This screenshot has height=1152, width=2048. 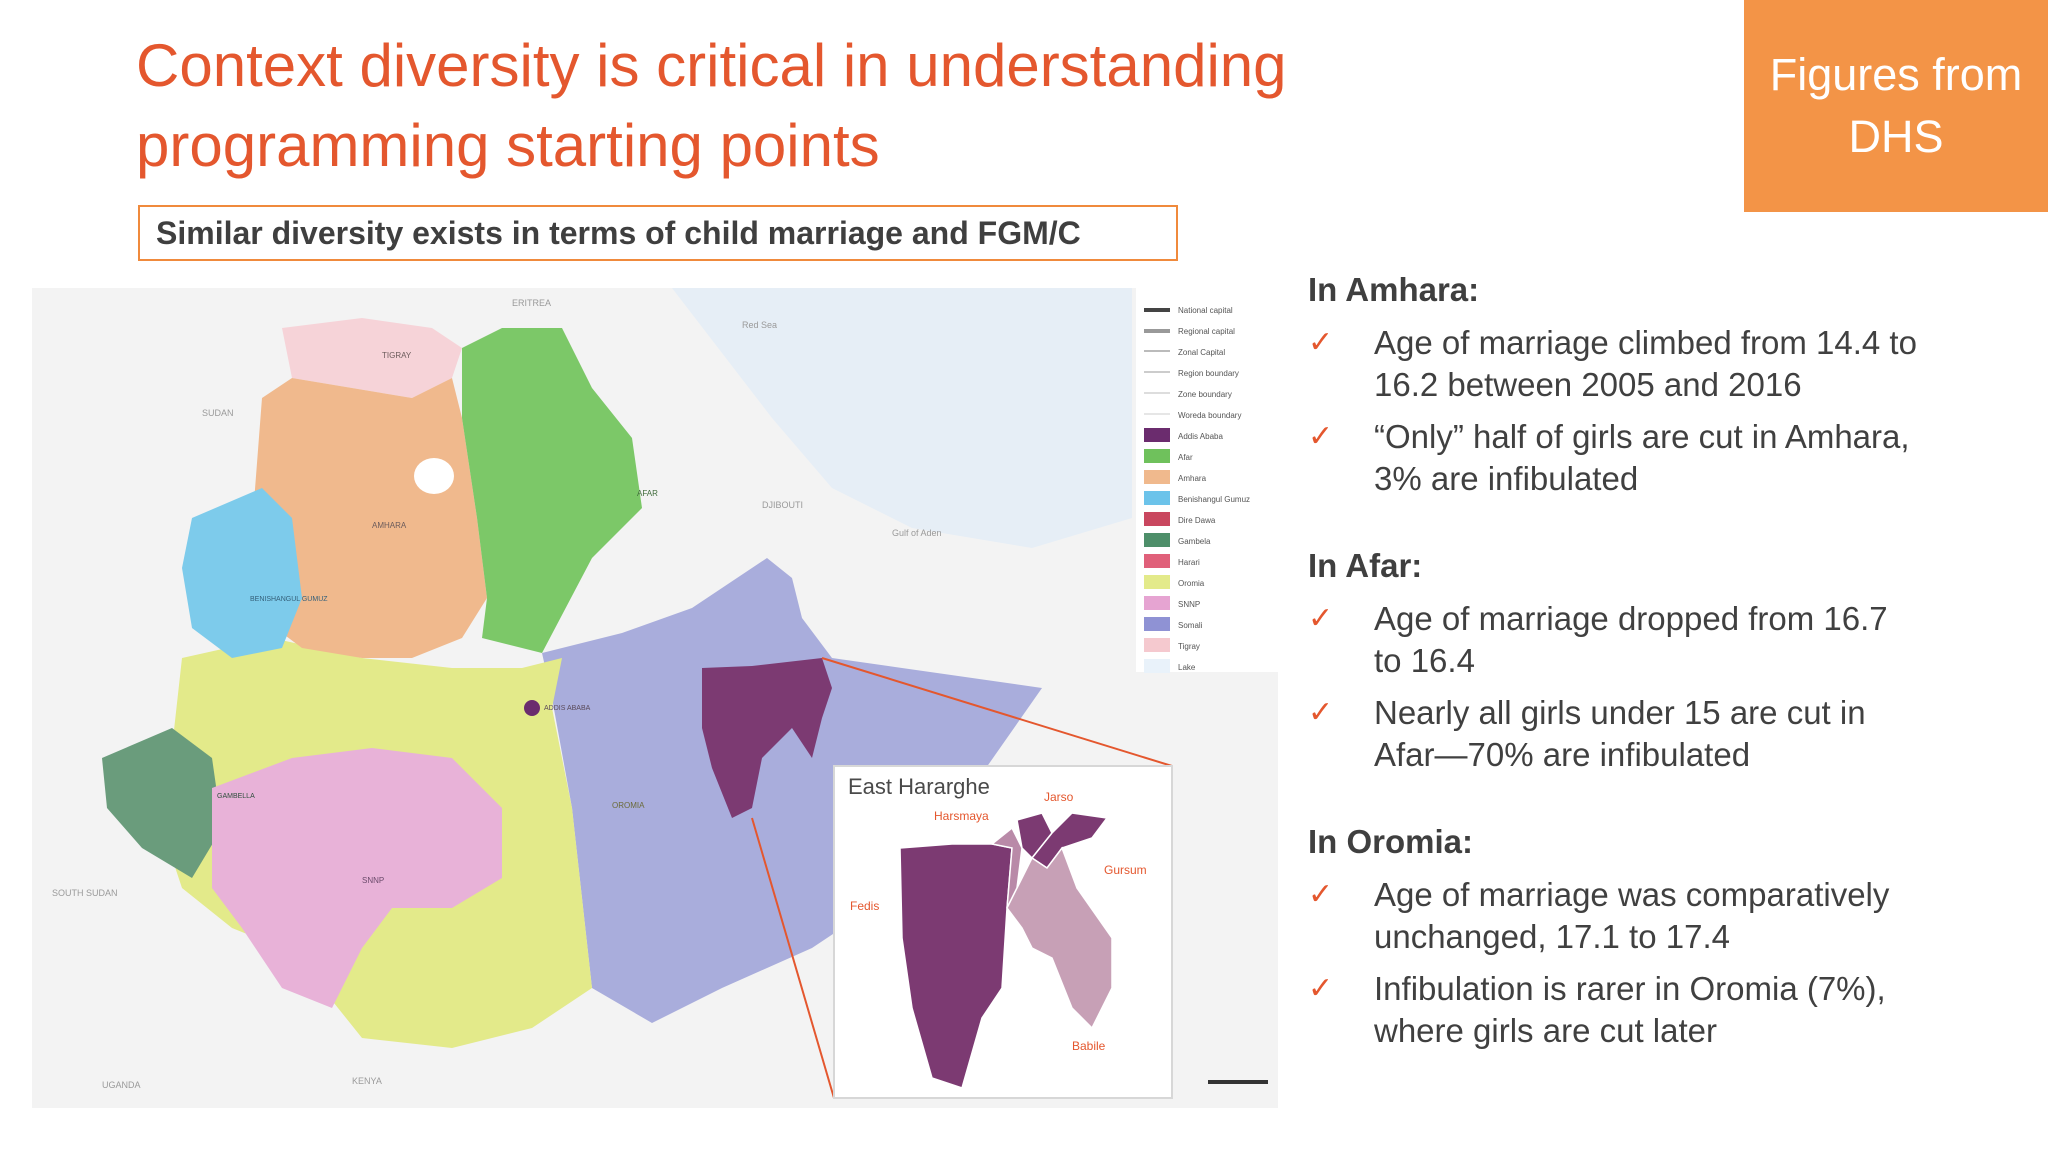 I want to click on sea-label-gulf-of-aden: Gulf of Aden, so click(x=917, y=533).